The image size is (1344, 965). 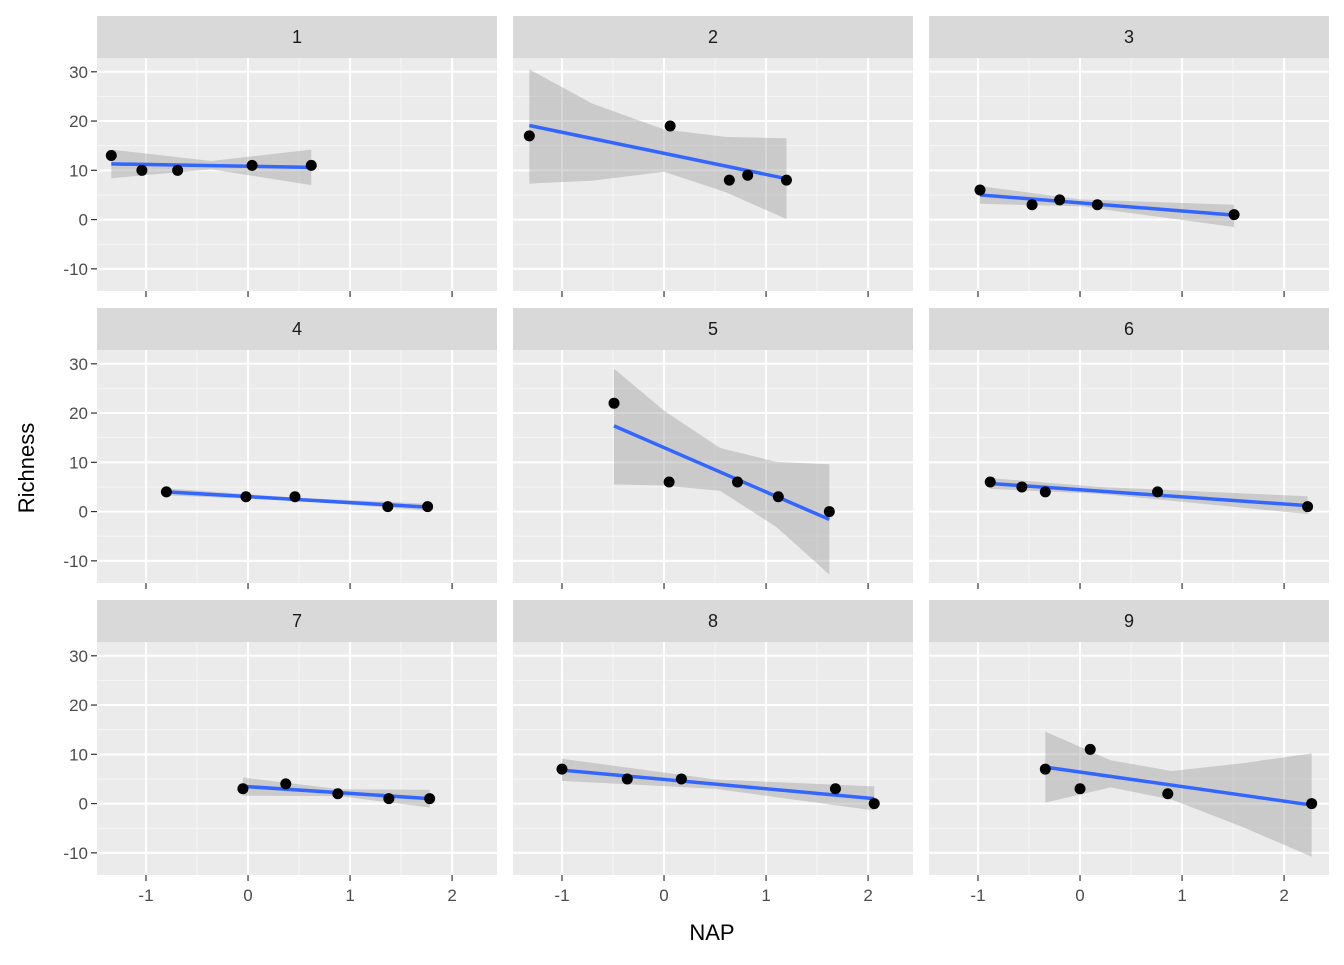 I want to click on facet-strip-label: 2, so click(x=713, y=37).